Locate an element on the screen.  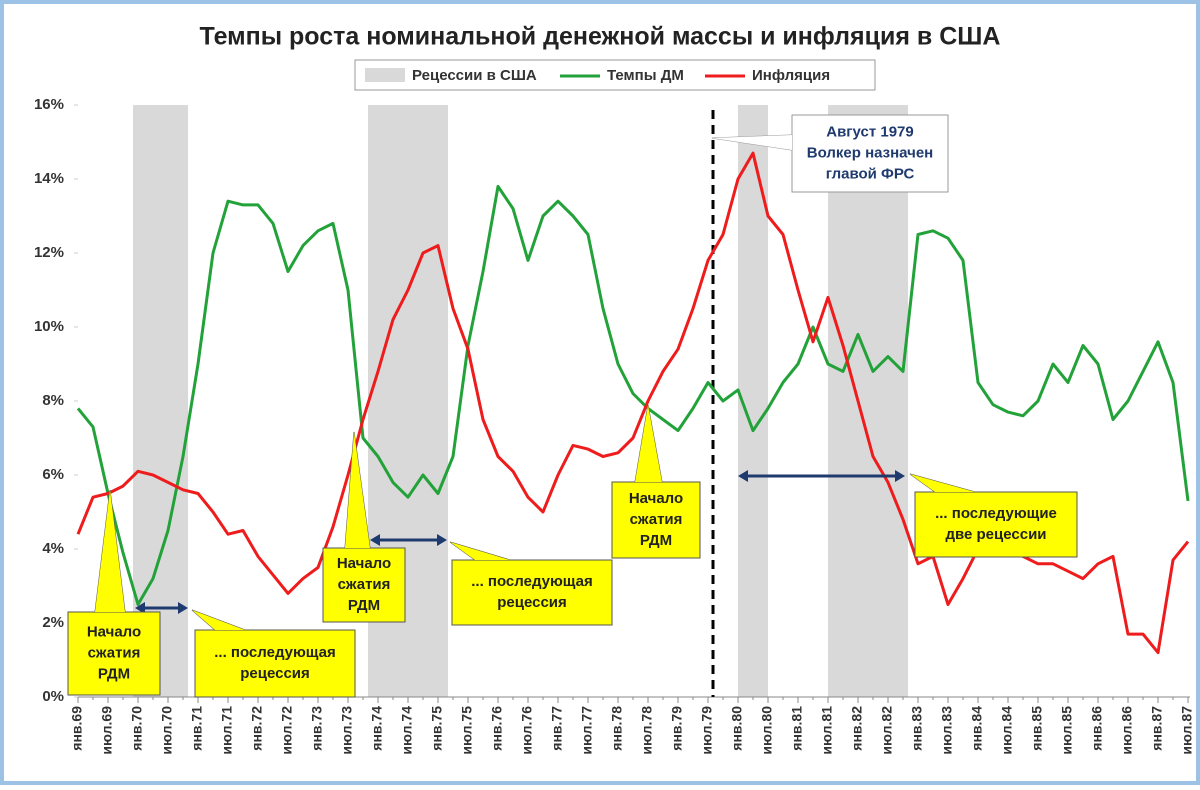
y-tick-label: 14% is located at coordinates (49, 178).